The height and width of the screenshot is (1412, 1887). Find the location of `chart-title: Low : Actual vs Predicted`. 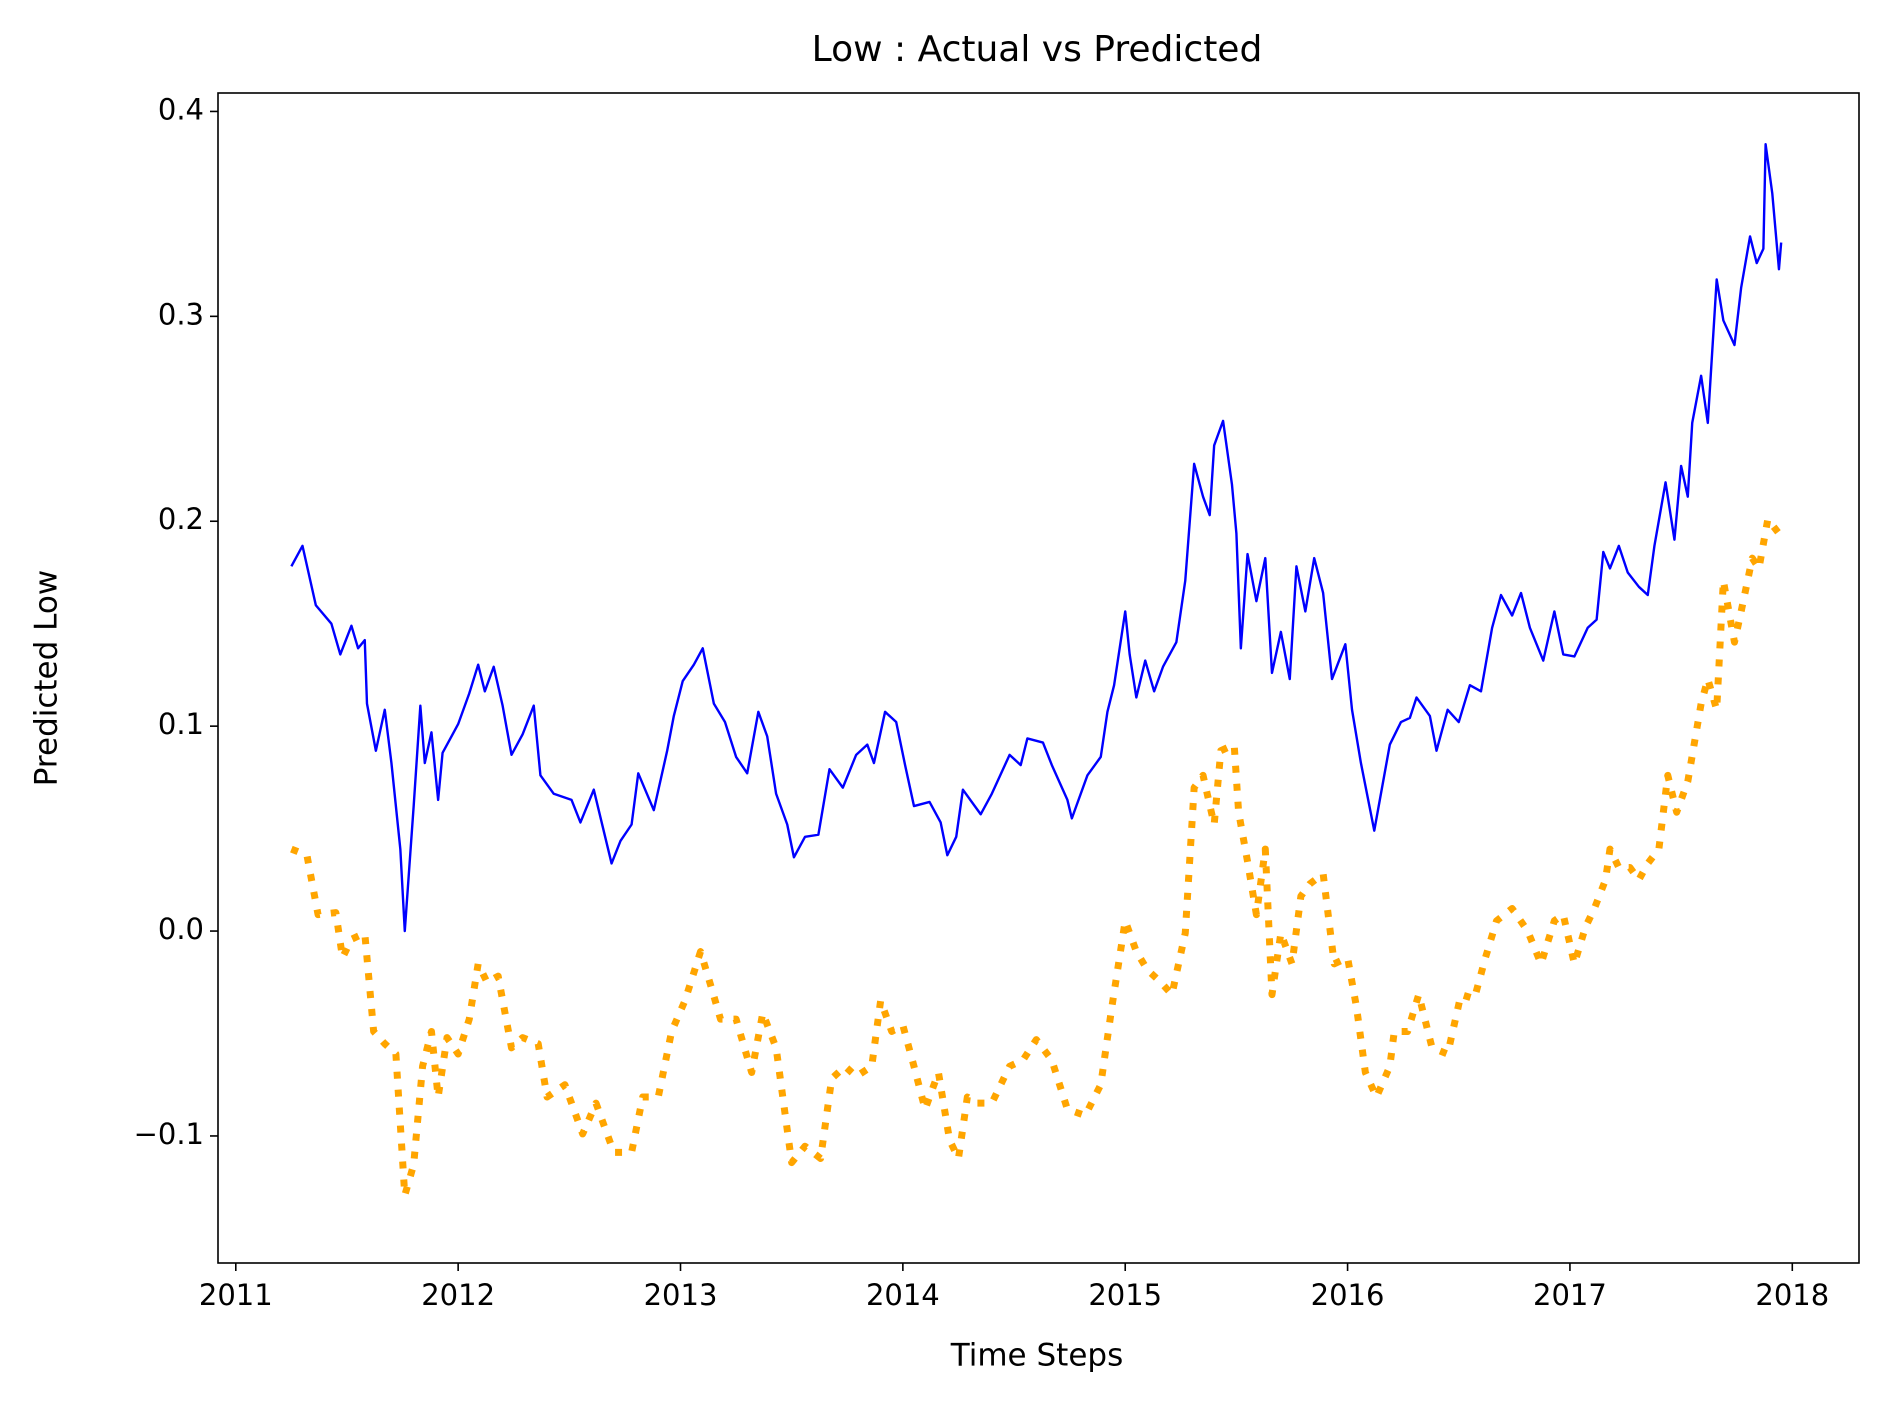

chart-title: Low : Actual vs Predicted is located at coordinates (1037, 49).